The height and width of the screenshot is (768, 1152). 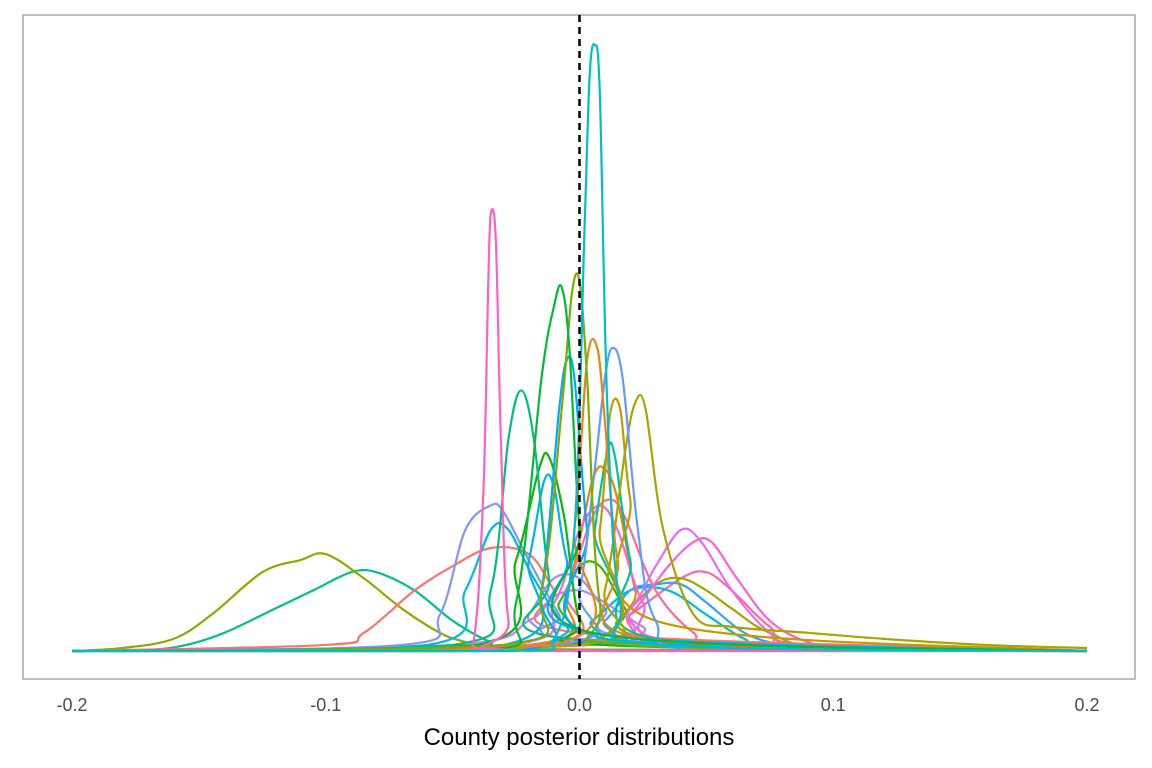 What do you see at coordinates (579, 737) in the screenshot?
I see `x-axis-title: County posterior distributions` at bounding box center [579, 737].